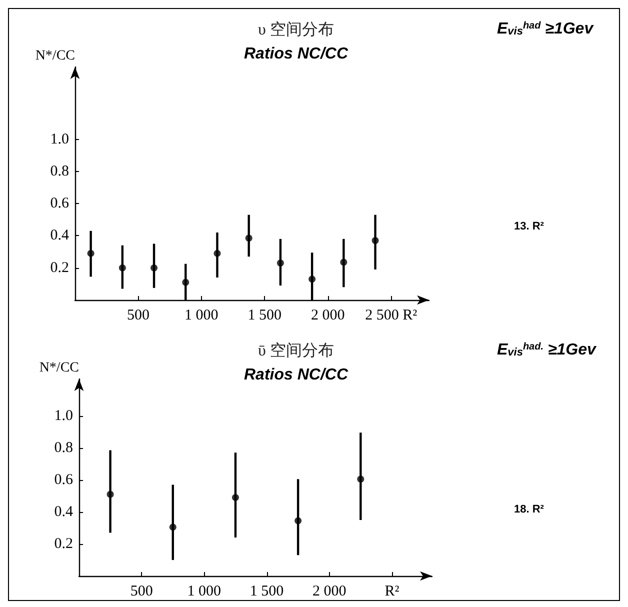  What do you see at coordinates (392, 592) in the screenshot?
I see `x-tick-label: R²` at bounding box center [392, 592].